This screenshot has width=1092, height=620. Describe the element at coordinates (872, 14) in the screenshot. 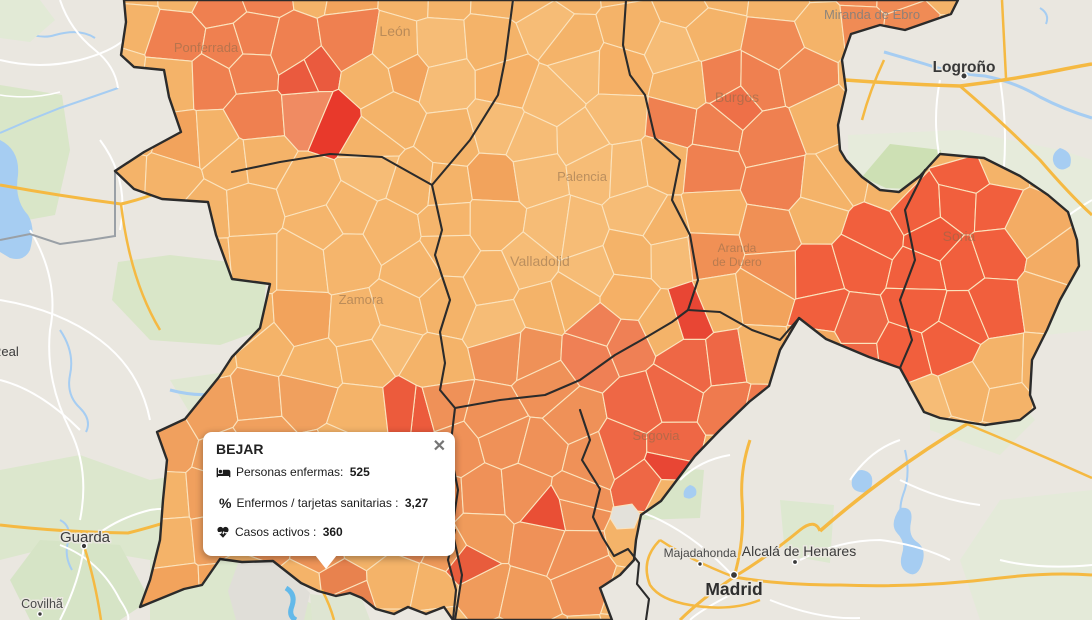

I see `svg-text: Miranda de Ebro` at that location.